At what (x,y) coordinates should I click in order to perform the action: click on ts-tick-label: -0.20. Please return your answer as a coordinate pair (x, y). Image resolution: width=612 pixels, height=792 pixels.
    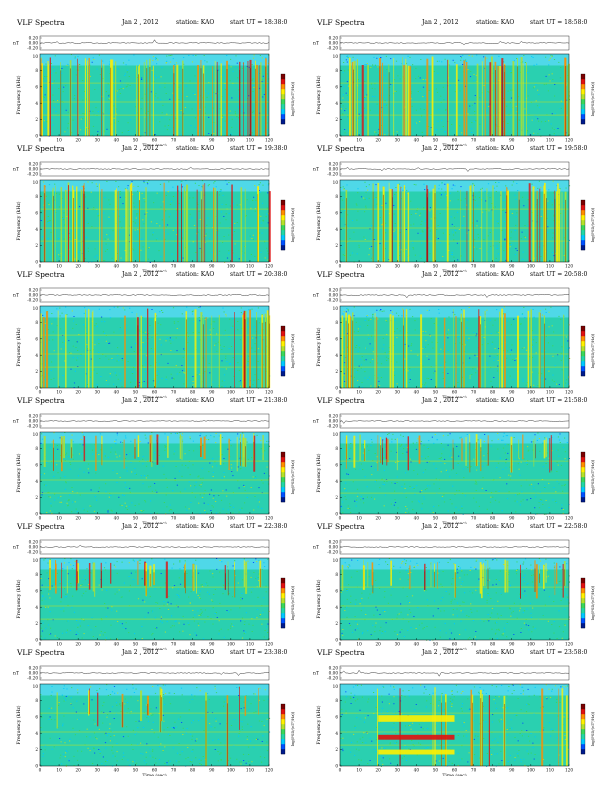
    Looking at the image, I should click on (32, 300).